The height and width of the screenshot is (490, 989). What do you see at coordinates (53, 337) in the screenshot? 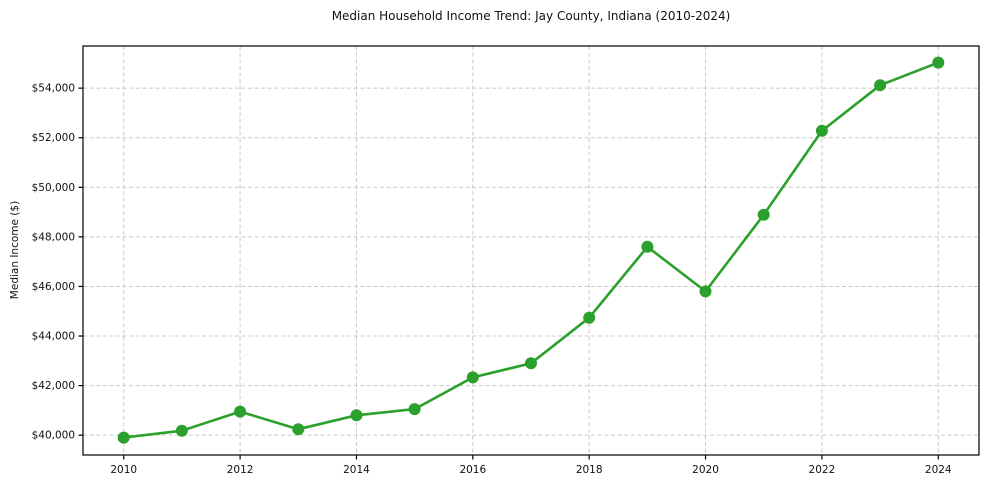
I see `y-tick-label: $44,000` at bounding box center [53, 337].